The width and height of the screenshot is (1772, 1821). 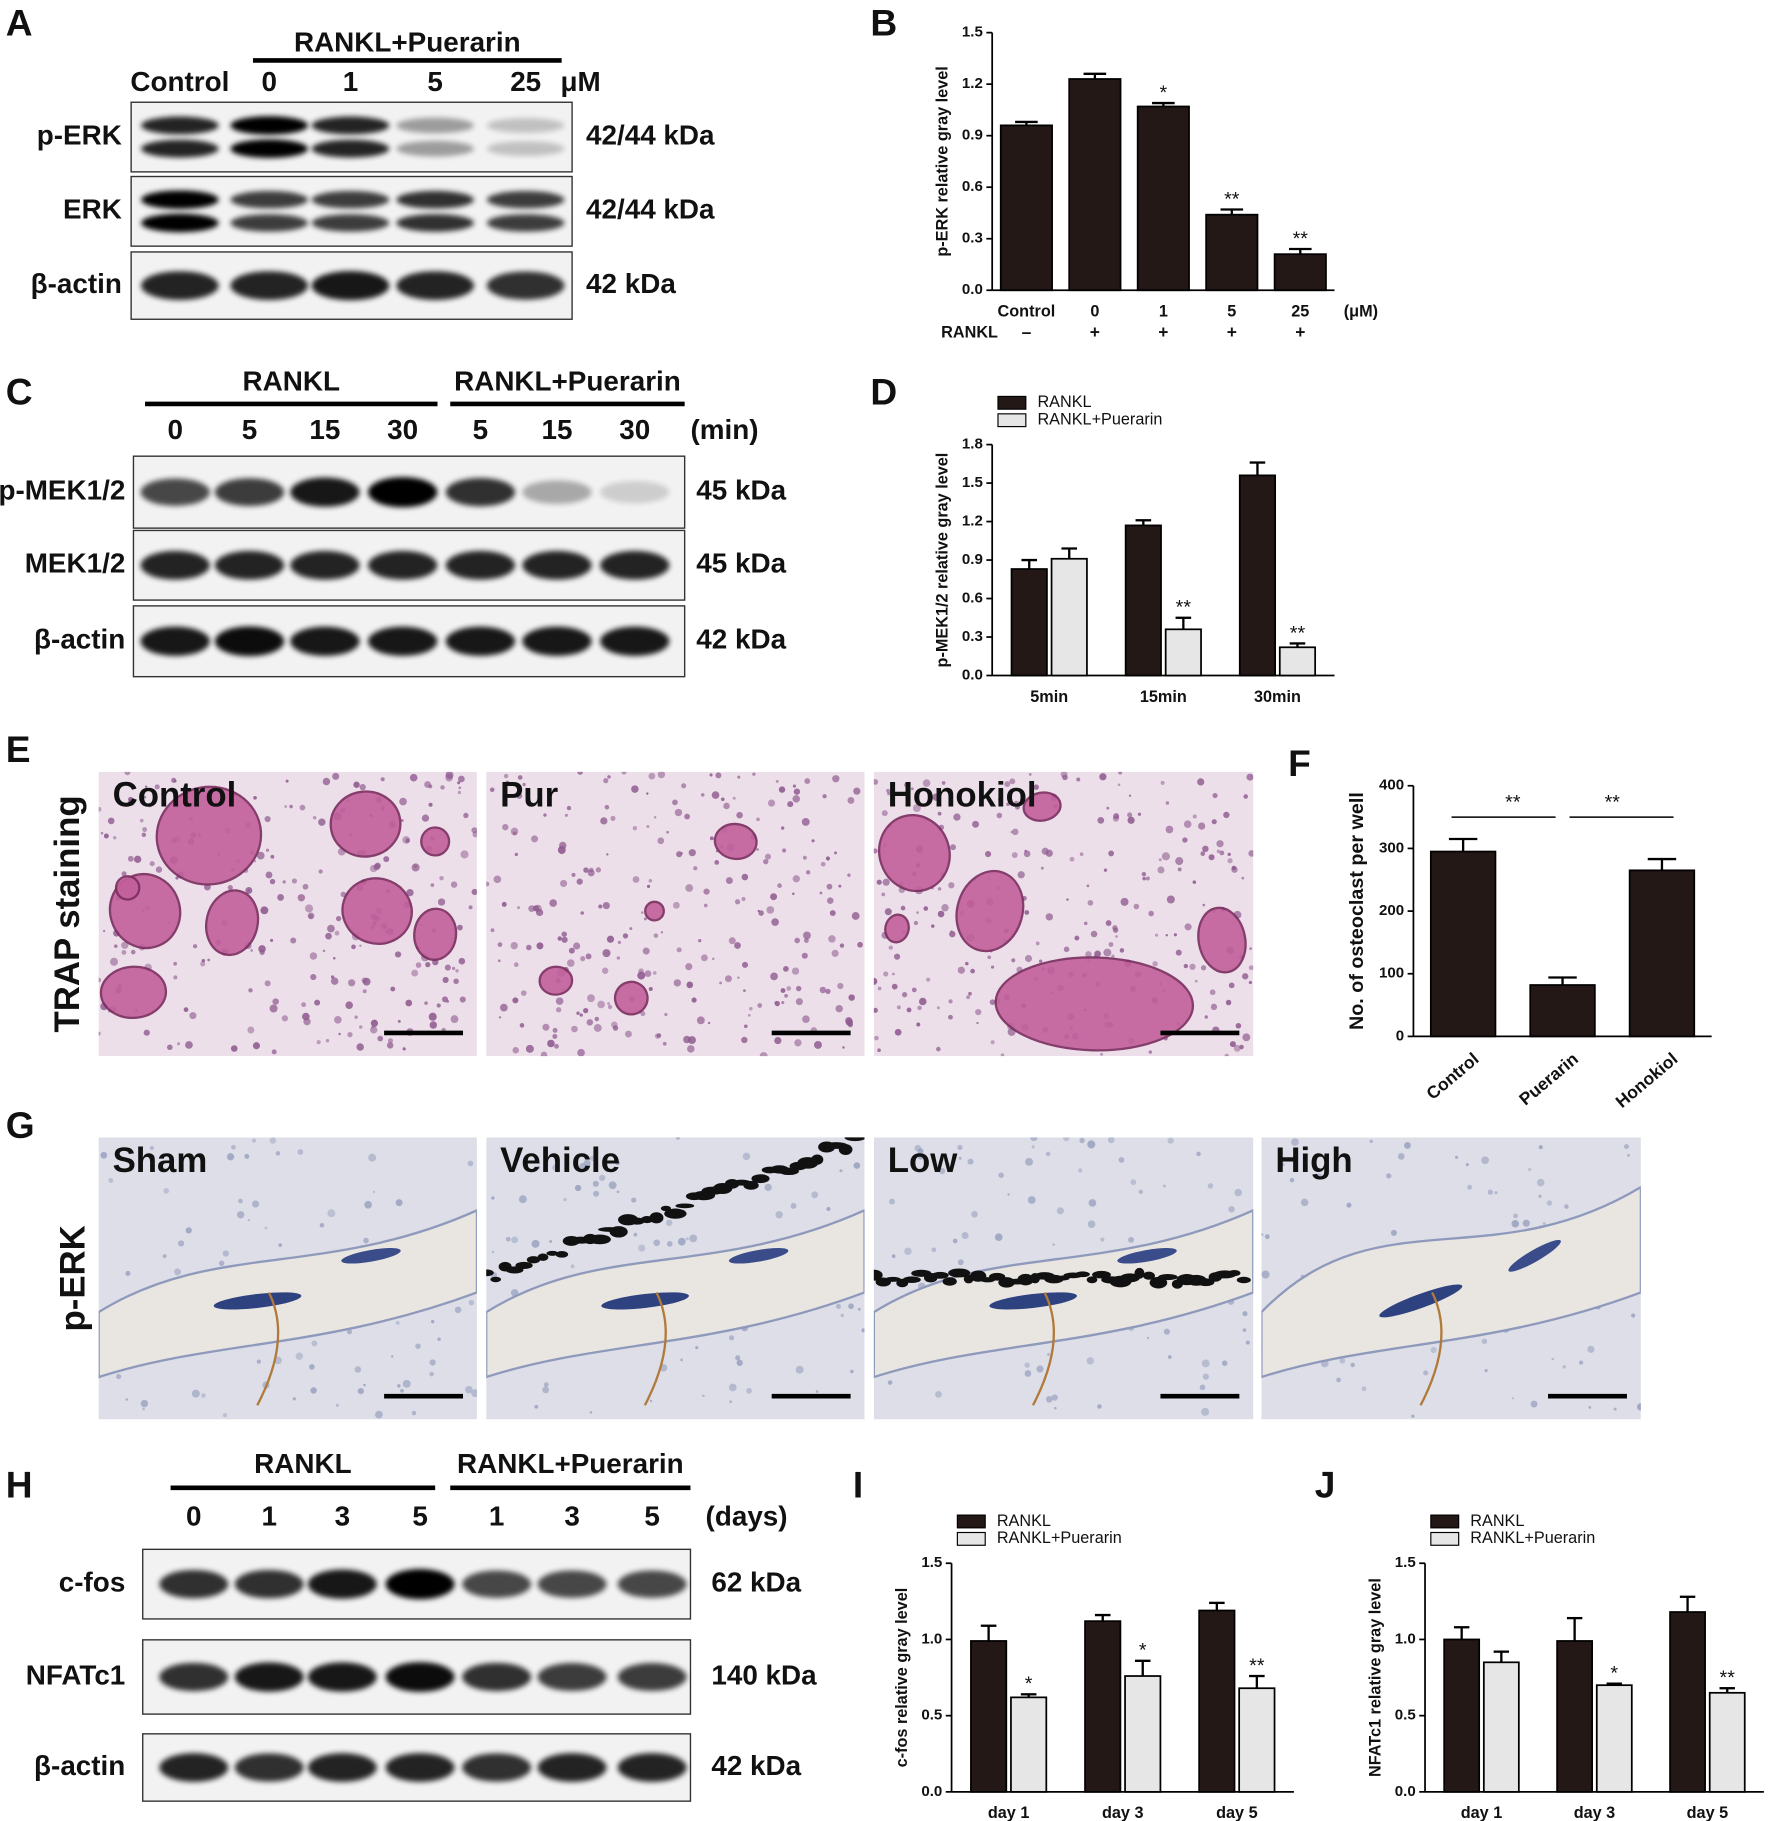 I want to click on unit-label: (min), so click(x=724, y=429).